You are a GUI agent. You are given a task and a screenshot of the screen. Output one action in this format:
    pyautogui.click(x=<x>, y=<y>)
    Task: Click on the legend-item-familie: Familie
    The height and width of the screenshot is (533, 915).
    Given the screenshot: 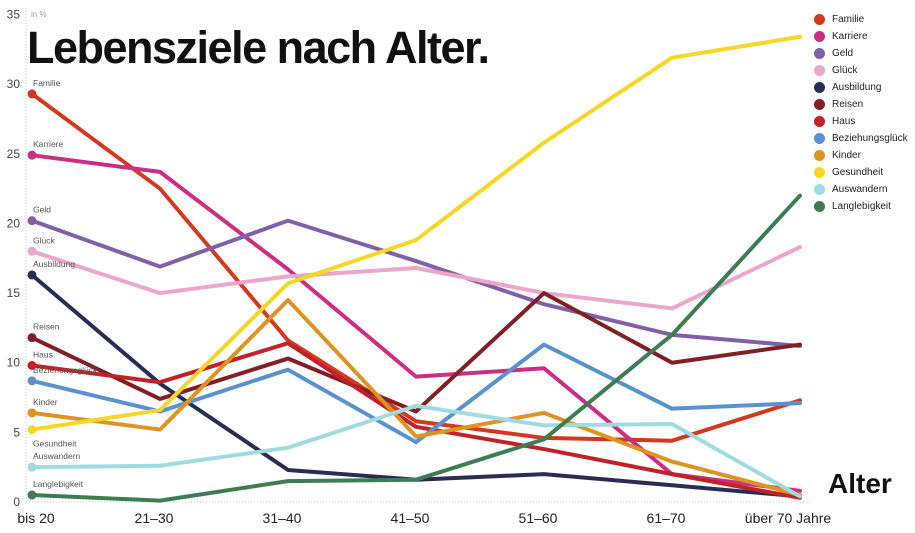 What is the action you would take?
    pyautogui.click(x=861, y=19)
    